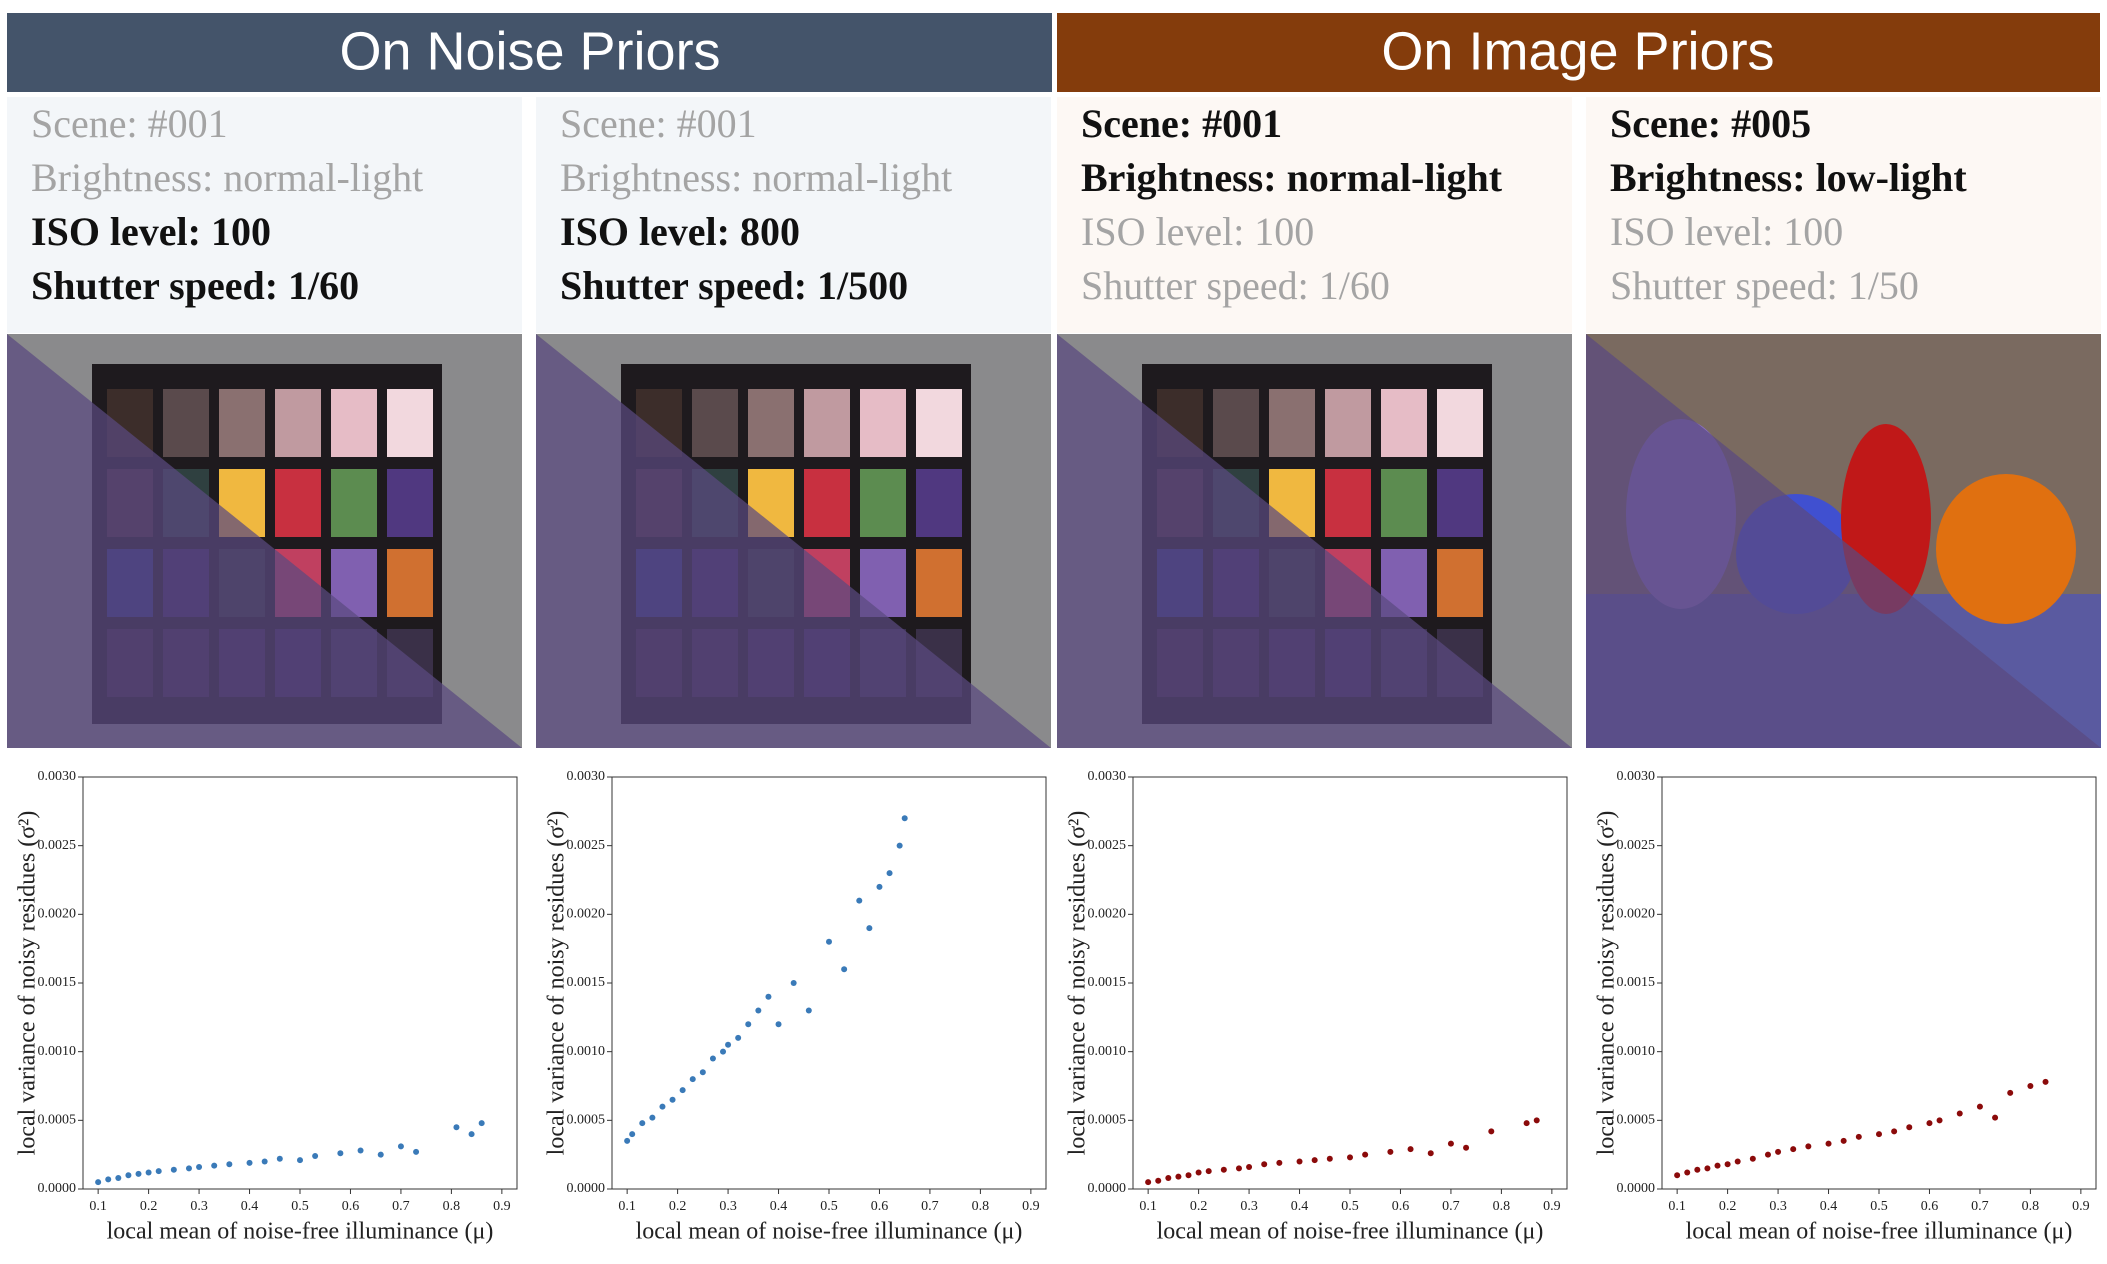 Image resolution: width=2107 pixels, height=1264 pixels. I want to click on info-line: Shutter speed: 1/60, so click(1235, 285).